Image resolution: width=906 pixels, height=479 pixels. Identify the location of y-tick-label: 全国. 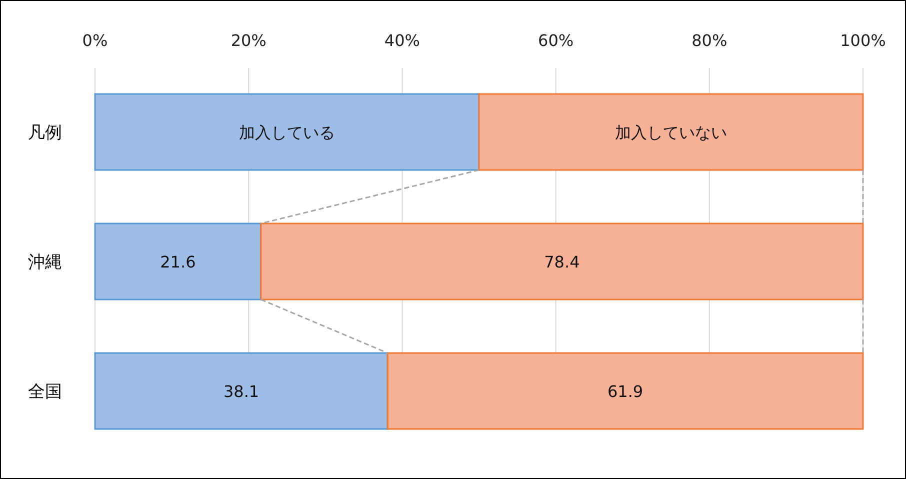
(45, 392).